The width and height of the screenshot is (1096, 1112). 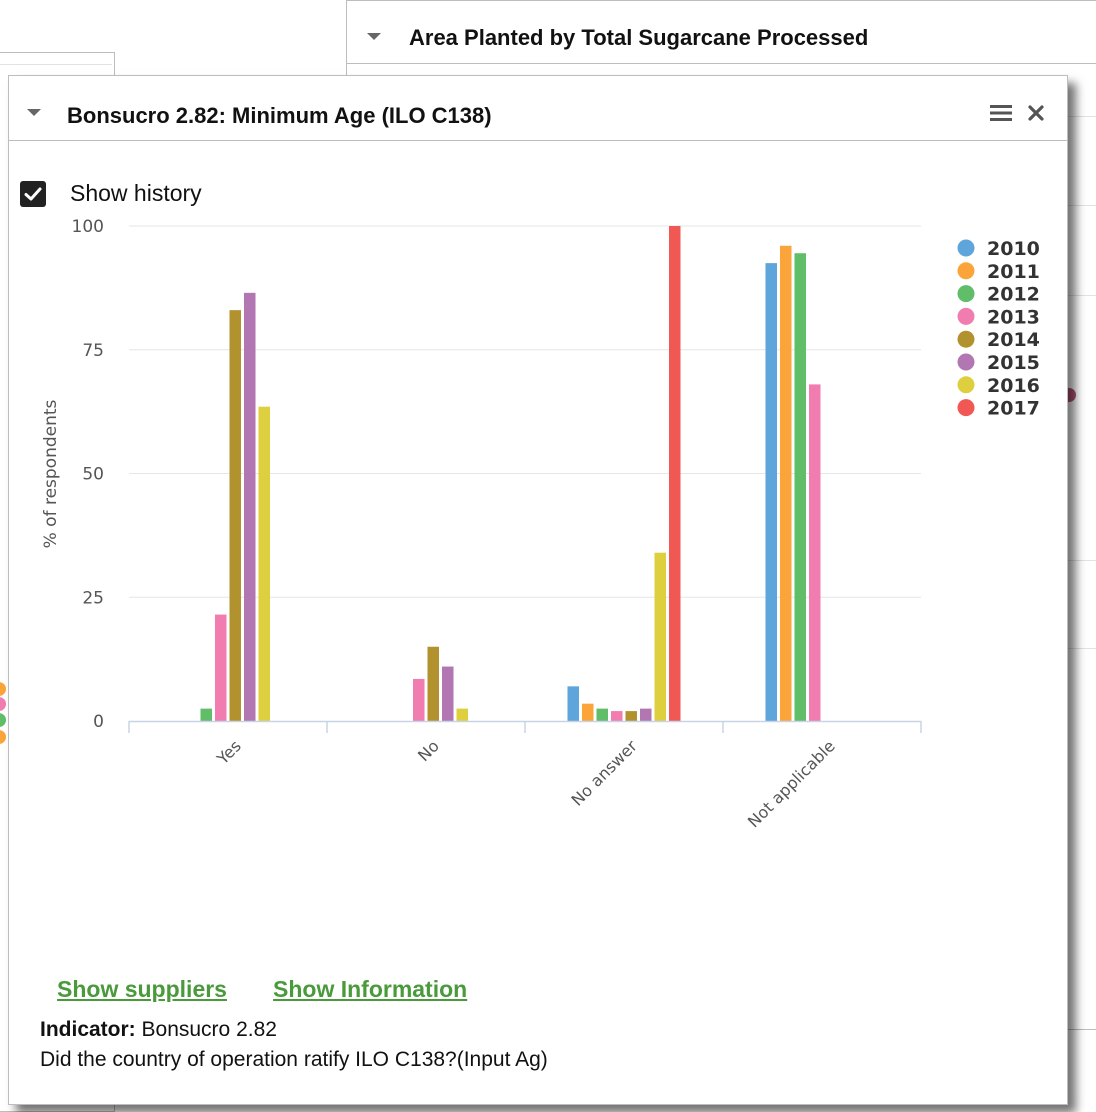 I want to click on indicator-line: Indicator: Bonsucro 2.82, so click(x=158, y=1030).